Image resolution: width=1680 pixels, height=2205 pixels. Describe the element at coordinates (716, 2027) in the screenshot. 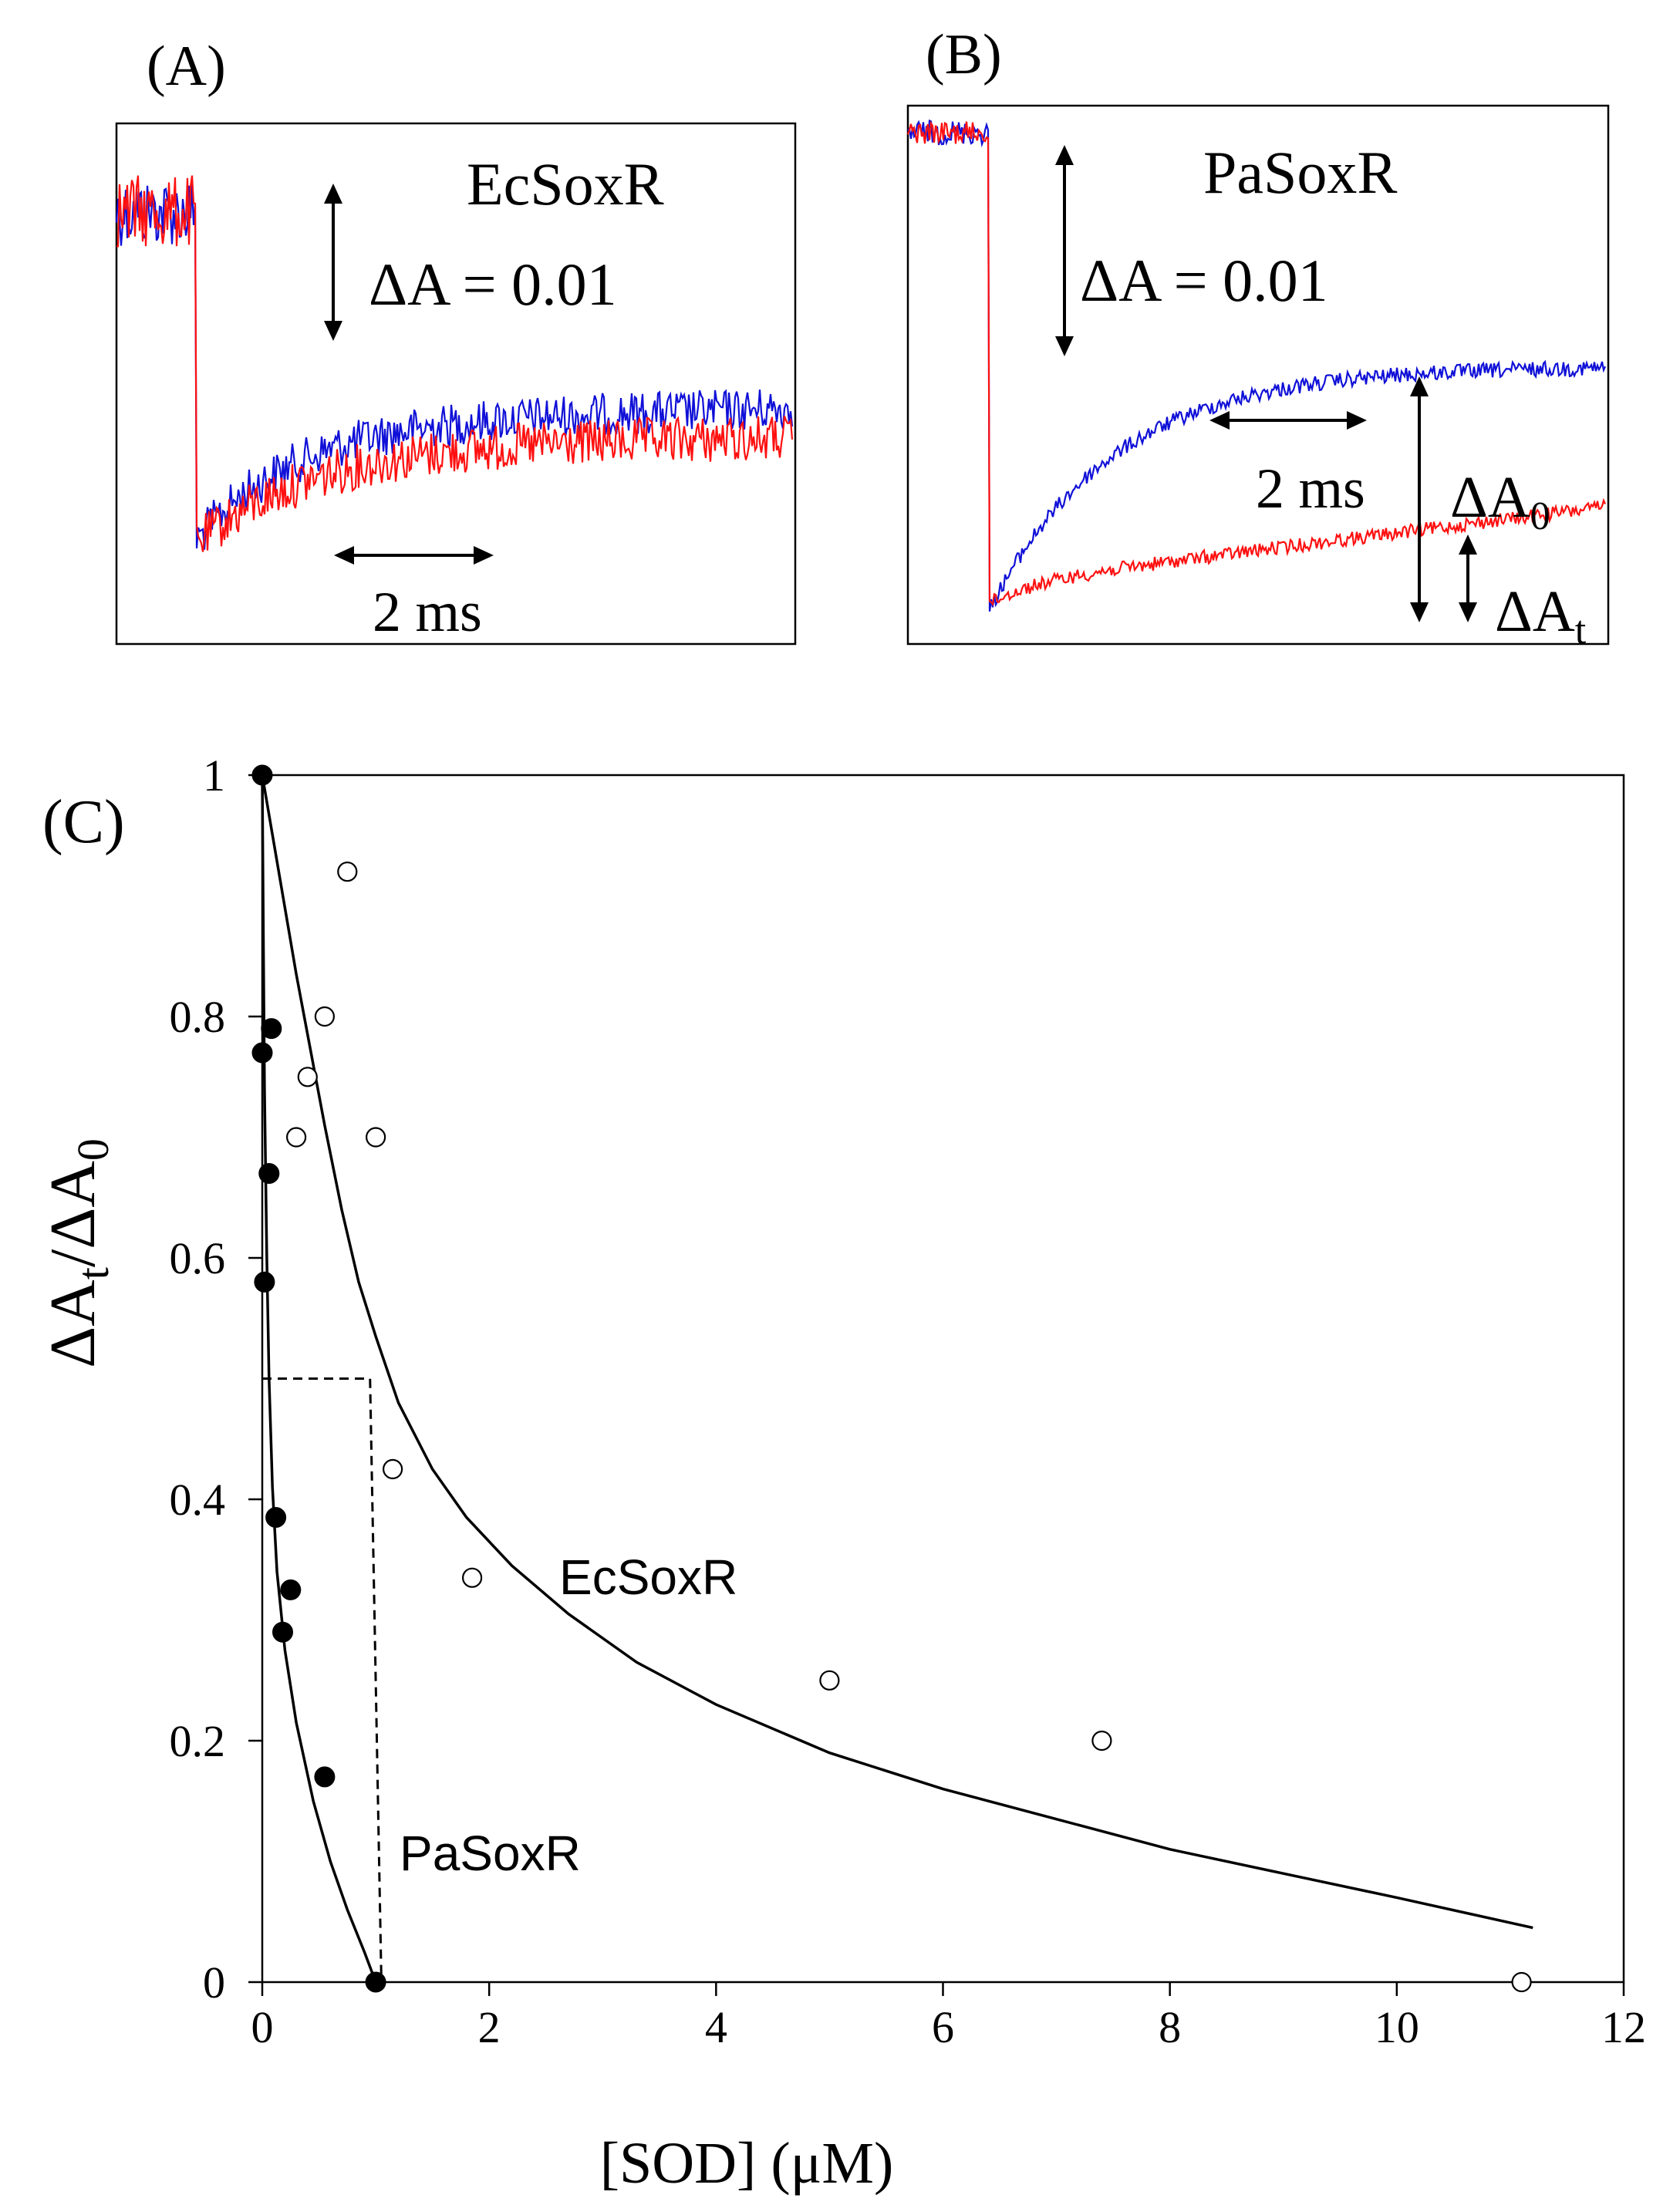

I see `x-tick-label: 4` at that location.